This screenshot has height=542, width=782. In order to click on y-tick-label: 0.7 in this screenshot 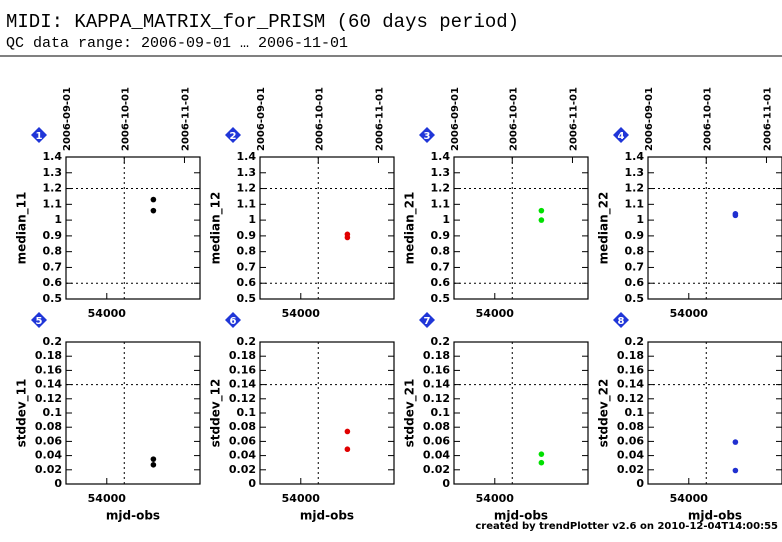, I will do `click(53, 266)`.